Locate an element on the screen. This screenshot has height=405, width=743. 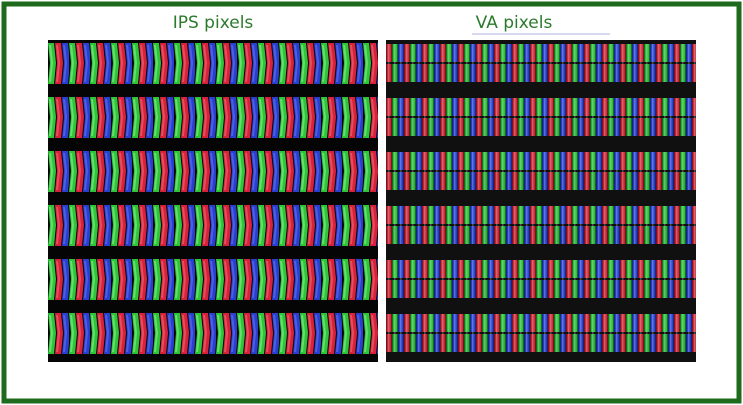
va-label: VA pixels is located at coordinates (514, 23).